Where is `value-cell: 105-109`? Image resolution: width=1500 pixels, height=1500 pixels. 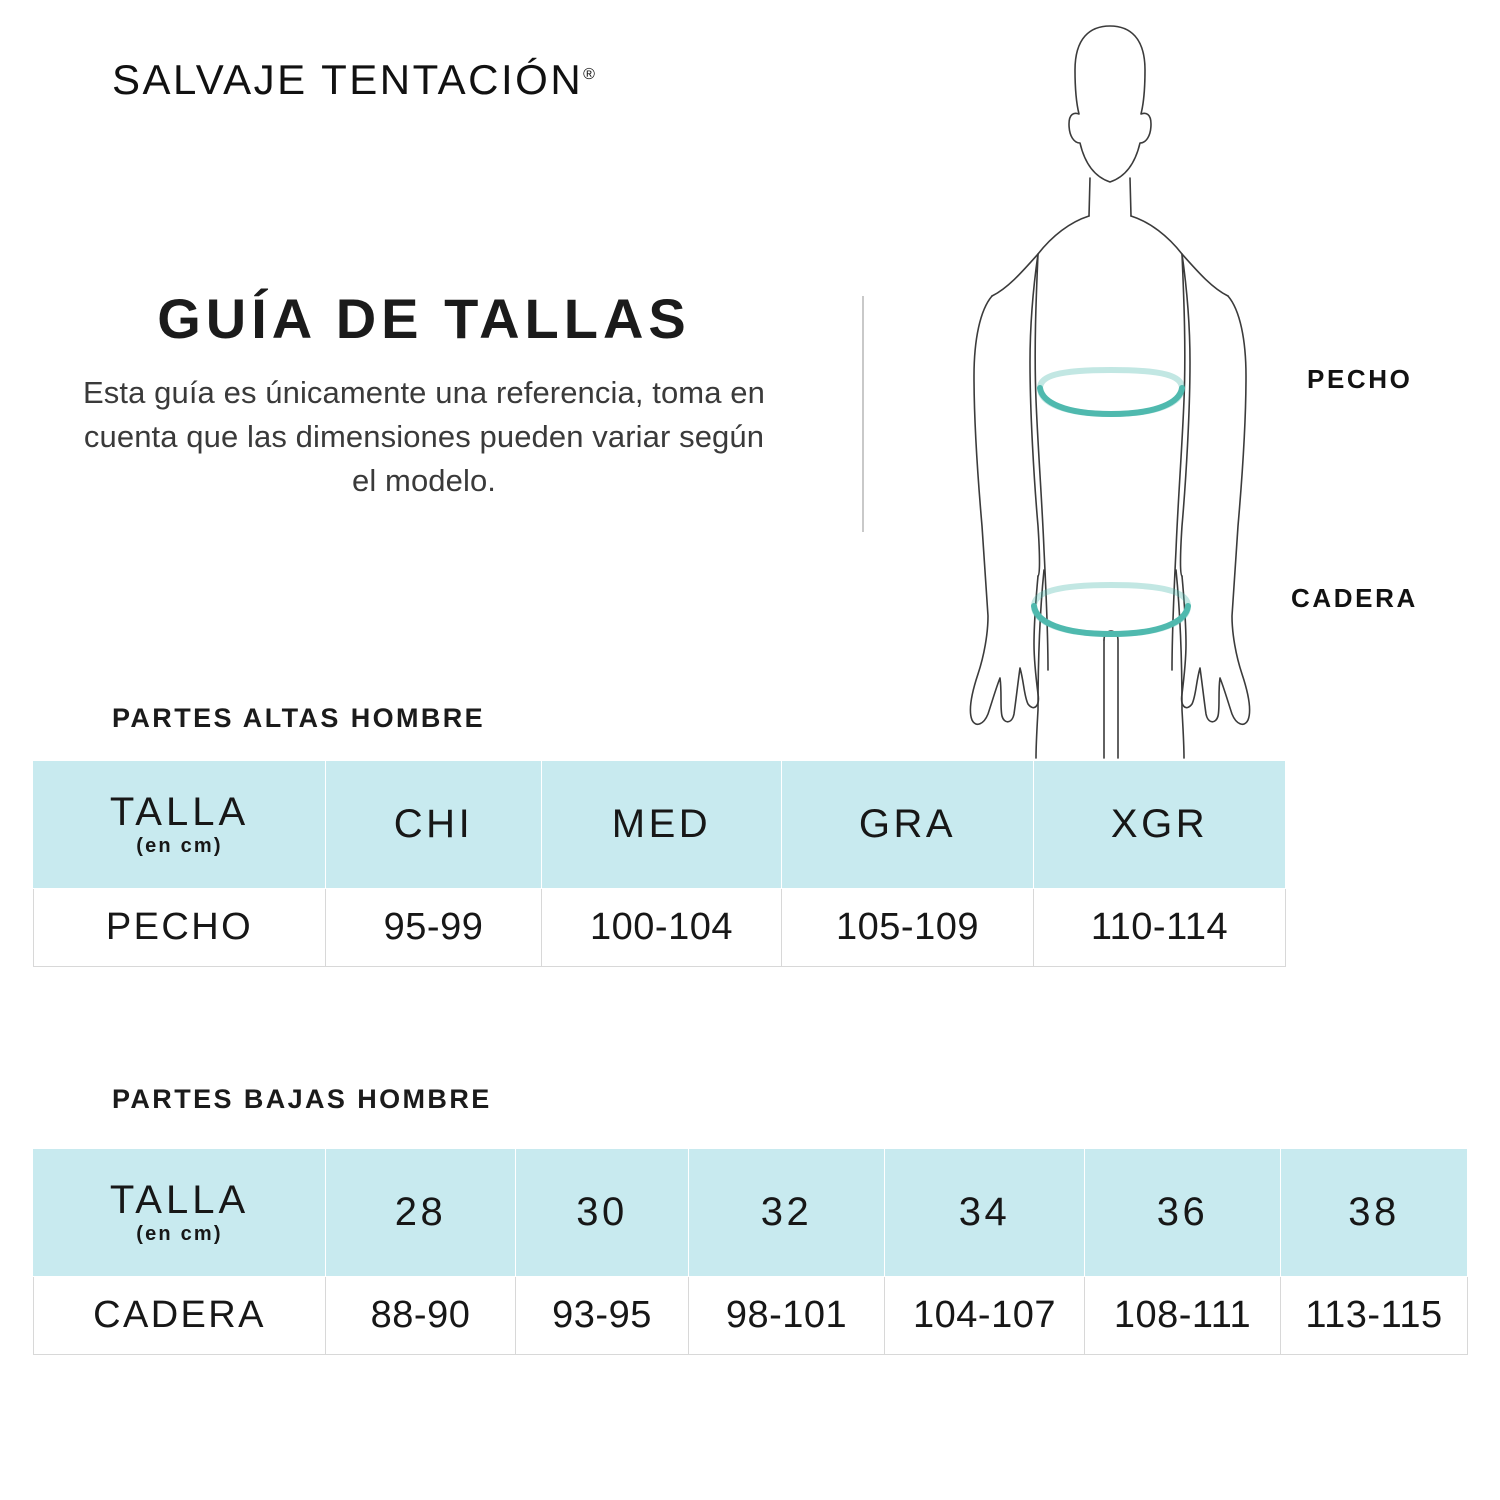 value-cell: 105-109 is located at coordinates (907, 927).